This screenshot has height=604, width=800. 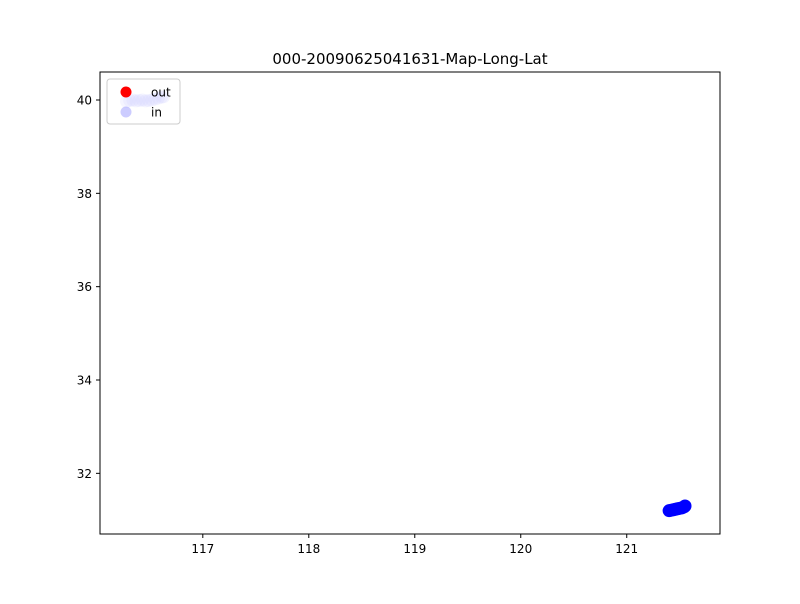 What do you see at coordinates (143, 101) in the screenshot?
I see `legend: out in` at bounding box center [143, 101].